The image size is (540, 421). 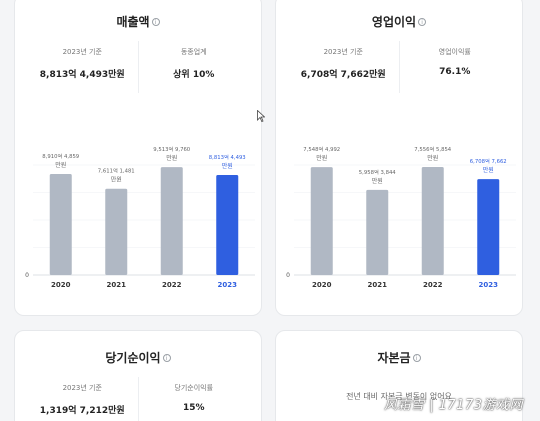 I want to click on data-label: 6,708억 7,662, so click(x=488, y=161).